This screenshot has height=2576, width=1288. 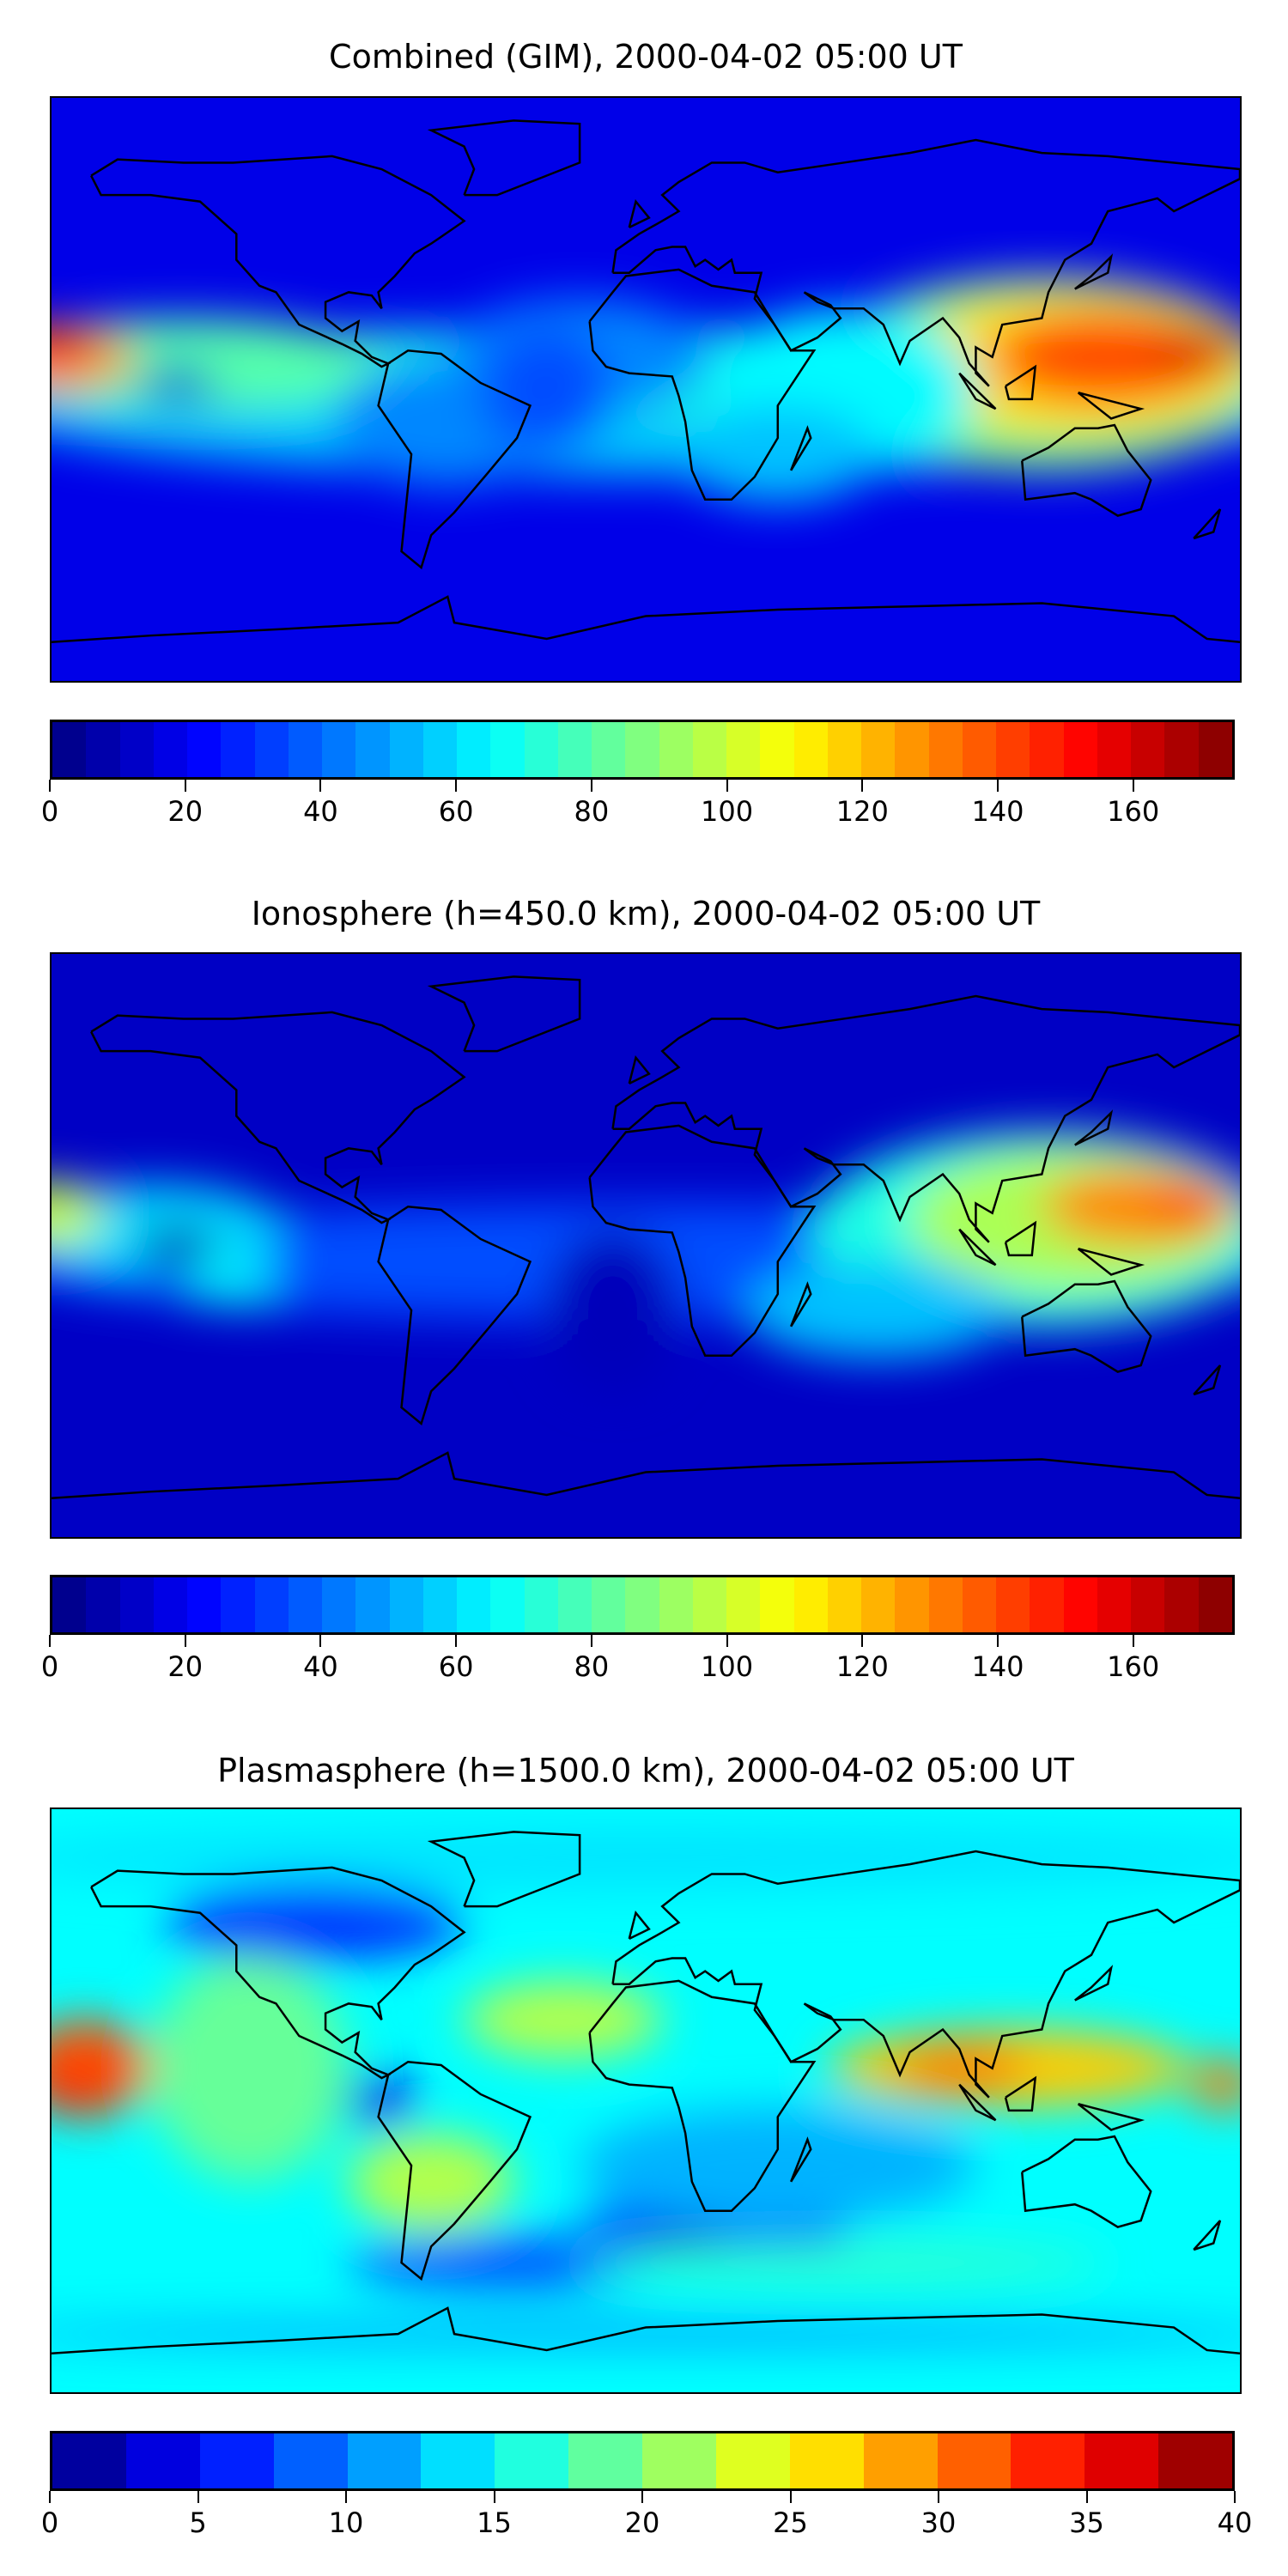 I want to click on colorbar-tick-label: 160, so click(x=1133, y=812).